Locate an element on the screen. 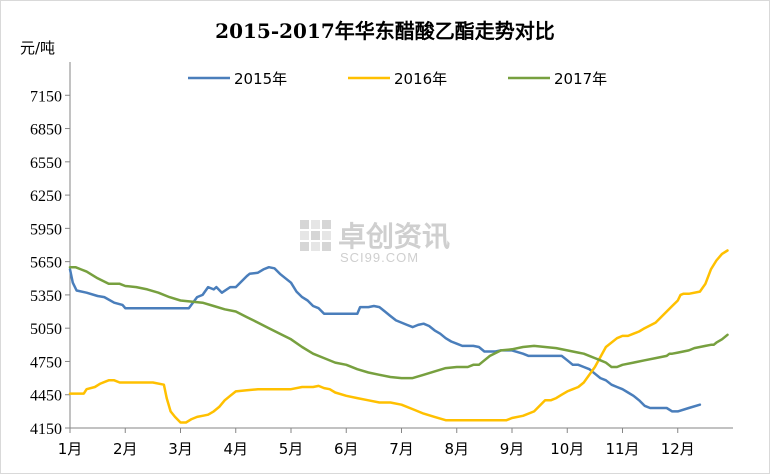 The image size is (770, 474). watermark: 卓创资讯 SCI99.COM is located at coordinates (375, 242).